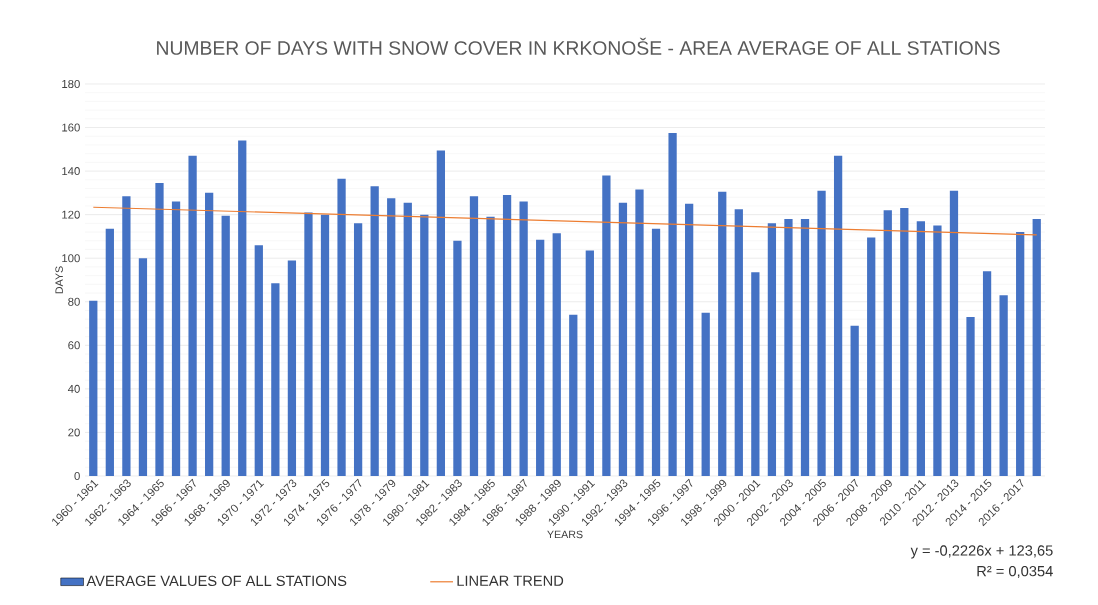 Image resolution: width=1098 pixels, height=605 pixels. Describe the element at coordinates (71, 171) in the screenshot. I see `y-tick-label: 140` at that location.